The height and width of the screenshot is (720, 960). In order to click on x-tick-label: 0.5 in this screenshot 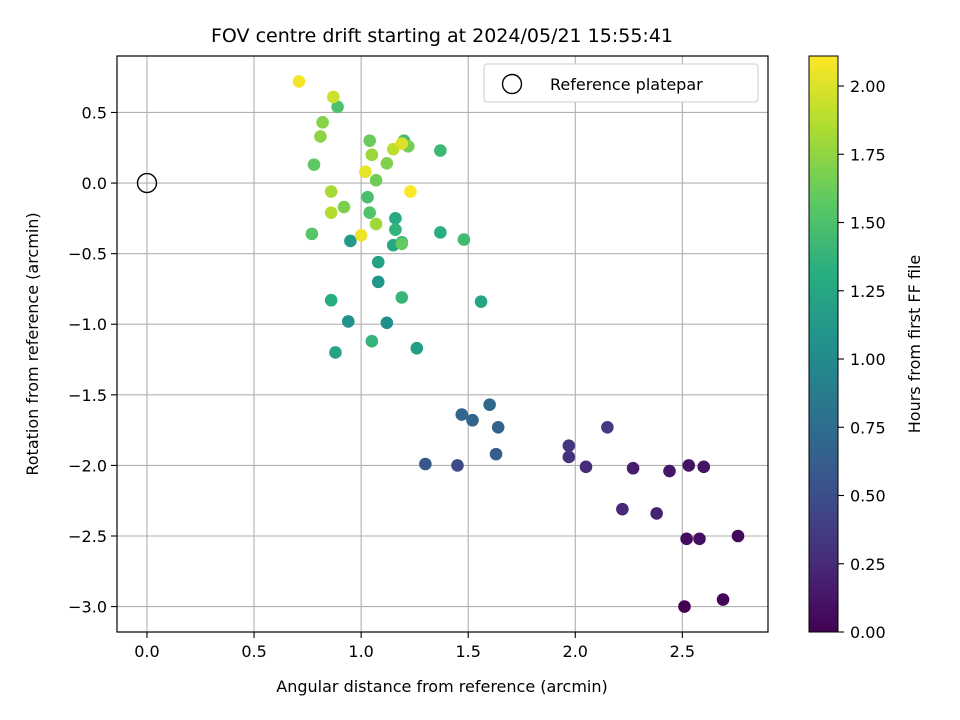, I will do `click(253, 651)`.